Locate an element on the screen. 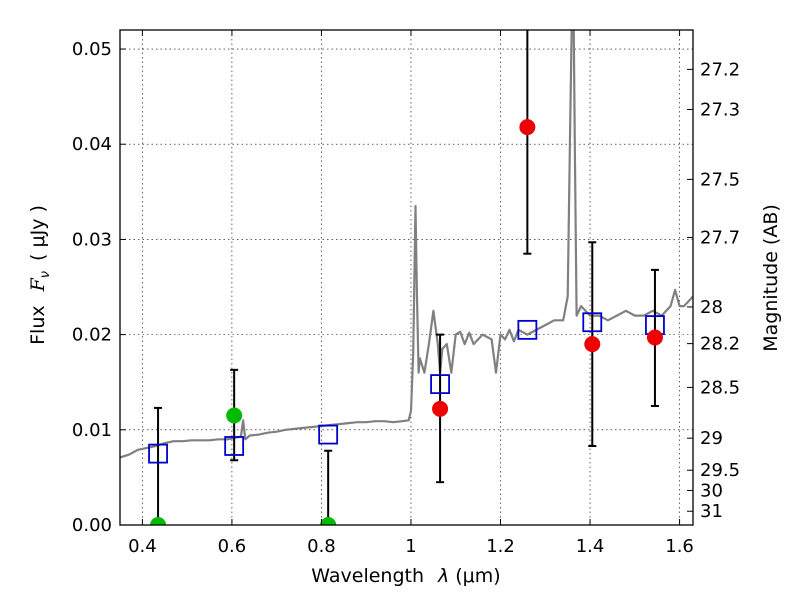 Image resolution: width=800 pixels, height=600 pixels. mag-tick-label: 27.7 is located at coordinates (720, 238).